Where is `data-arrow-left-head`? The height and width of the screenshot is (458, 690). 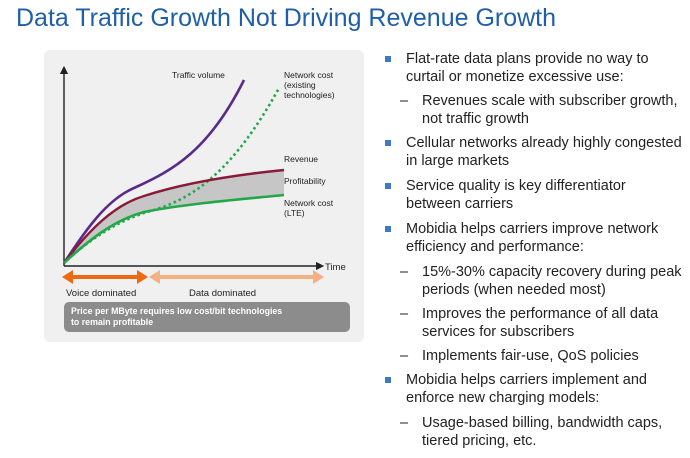
data-arrow-left-head is located at coordinates (154, 277).